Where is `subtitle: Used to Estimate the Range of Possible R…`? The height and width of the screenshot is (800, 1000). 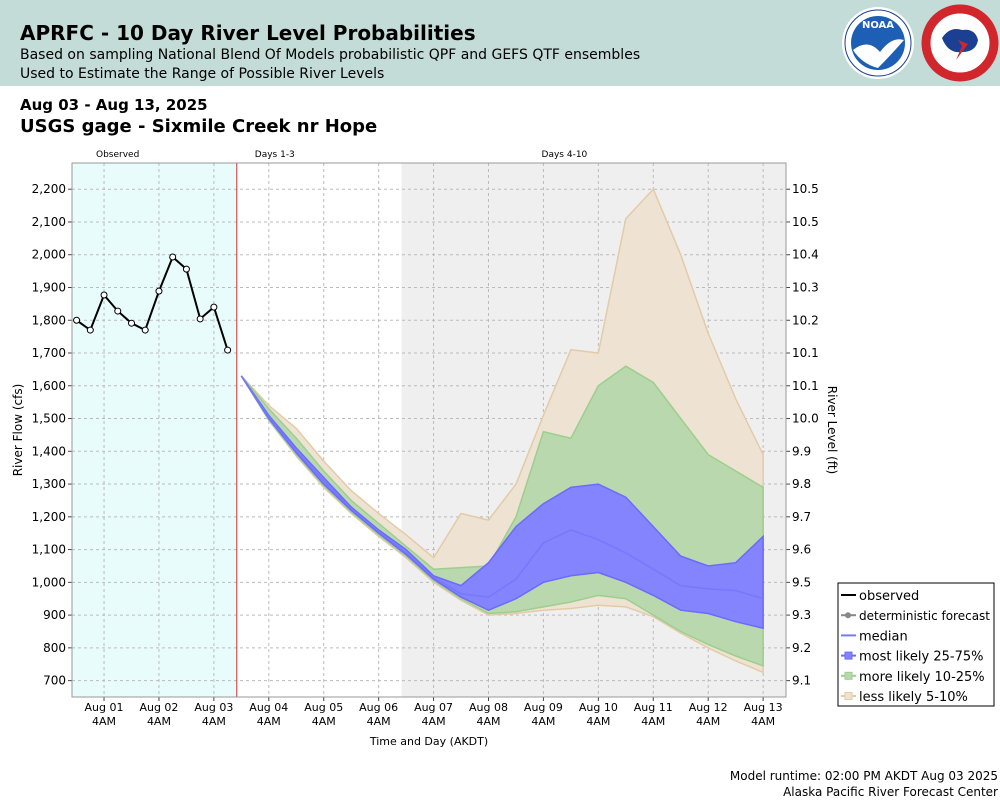 subtitle: Used to Estimate the Range of Possible R… is located at coordinates (202, 74).